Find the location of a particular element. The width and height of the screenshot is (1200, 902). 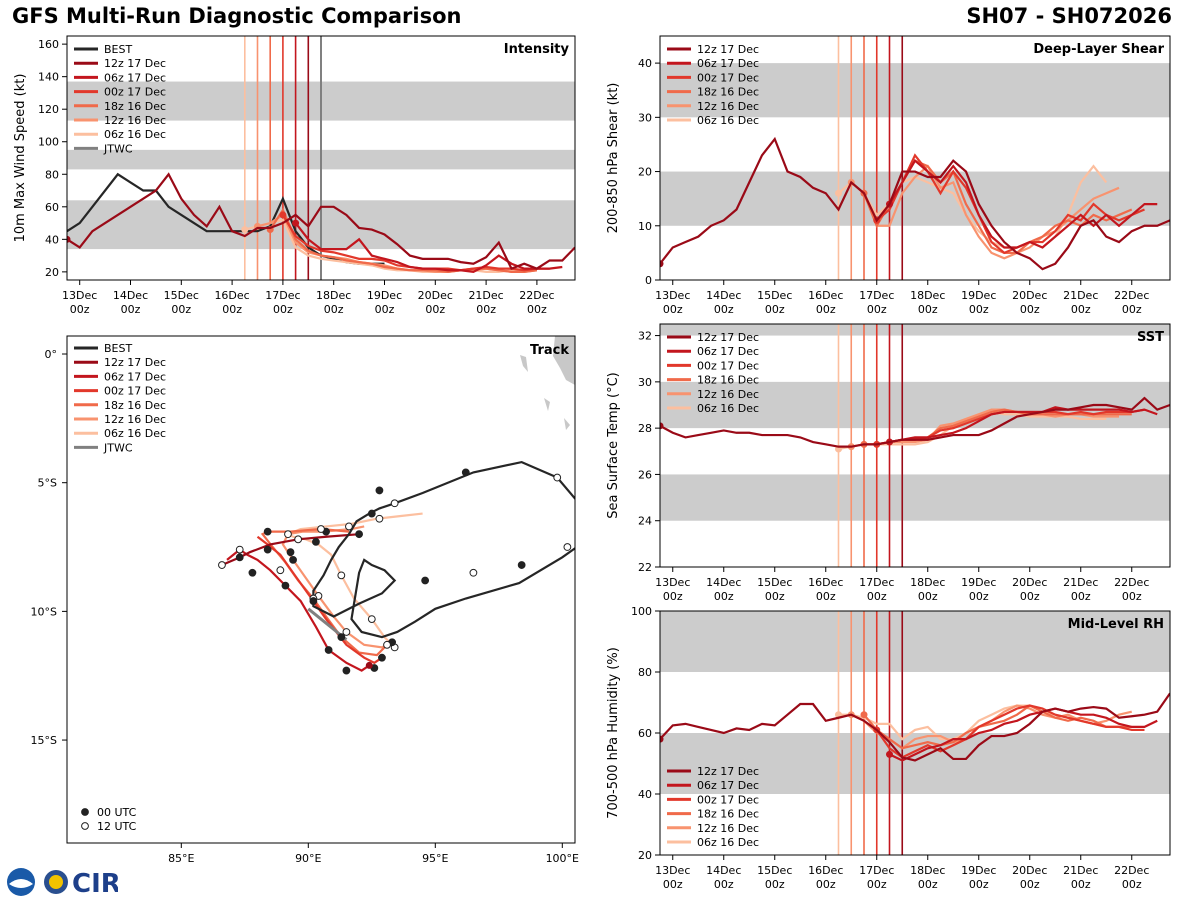

legend-rh-label: 12z 17 Dec is located at coordinates (728, 771).